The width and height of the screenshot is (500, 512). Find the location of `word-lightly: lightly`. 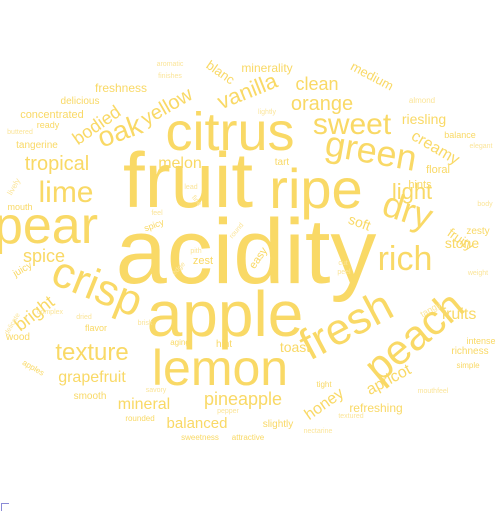

word-lightly: lightly is located at coordinates (267, 112).